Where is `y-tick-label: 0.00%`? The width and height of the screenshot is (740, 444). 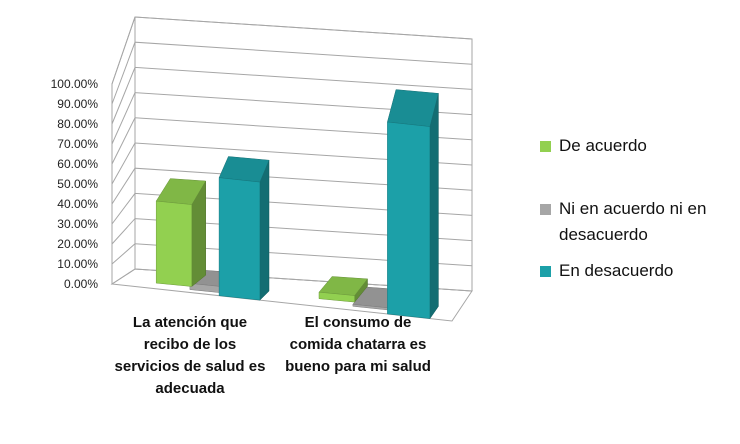 y-tick-label: 0.00% is located at coordinates (81, 284).